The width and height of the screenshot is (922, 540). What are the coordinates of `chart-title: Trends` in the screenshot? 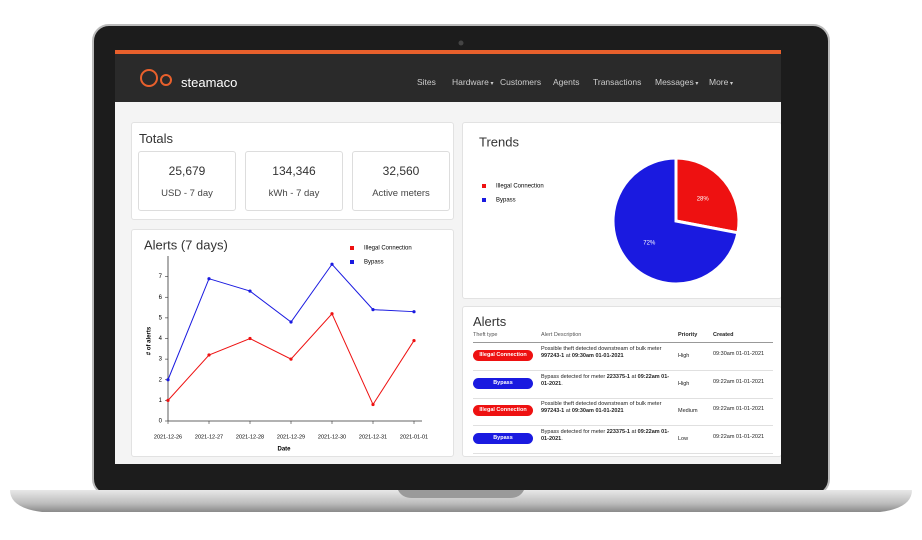 It's located at (499, 141).